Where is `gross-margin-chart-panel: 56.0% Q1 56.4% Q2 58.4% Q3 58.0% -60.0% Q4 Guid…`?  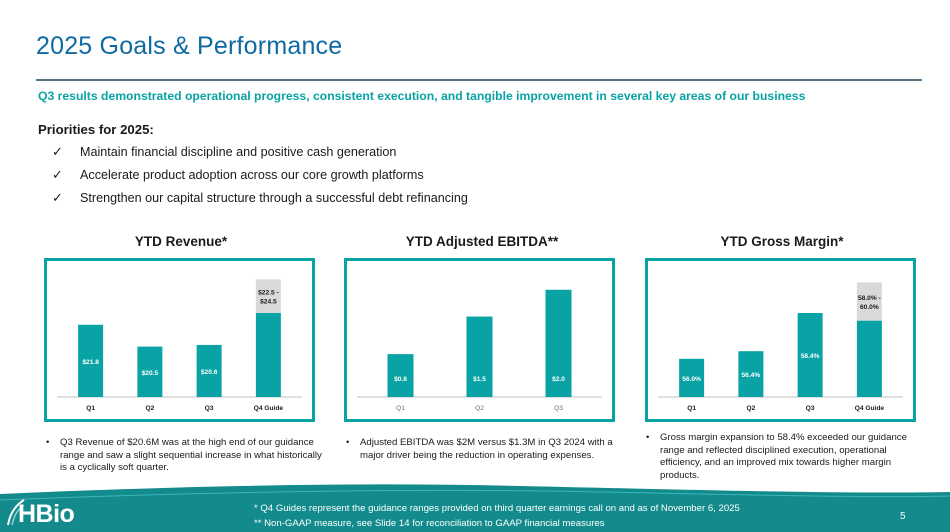 gross-margin-chart-panel: 56.0% Q1 56.4% Q2 58.4% Q3 58.0% -60.0% Q4 Guid… is located at coordinates (780, 340).